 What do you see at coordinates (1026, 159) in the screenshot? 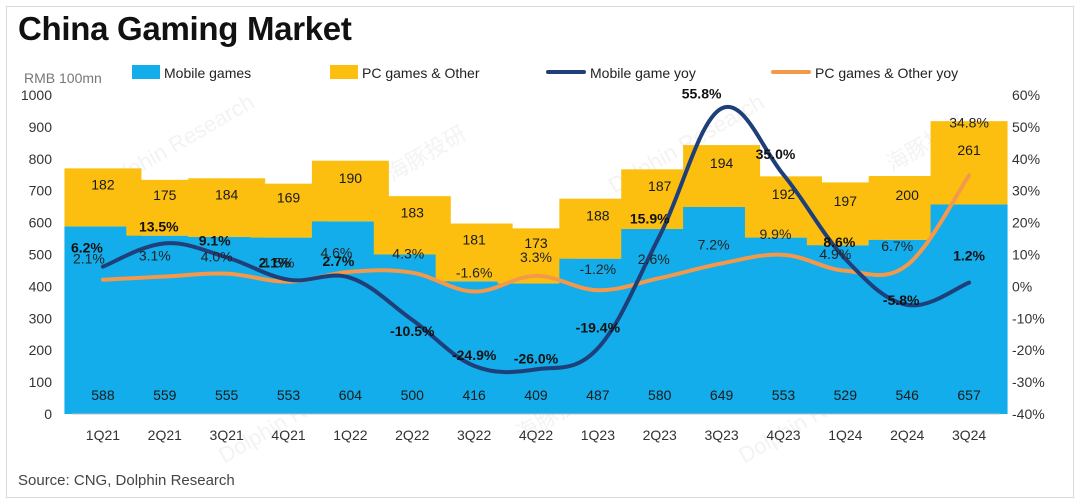
I see `y2-tick-label: 40%` at bounding box center [1026, 159].